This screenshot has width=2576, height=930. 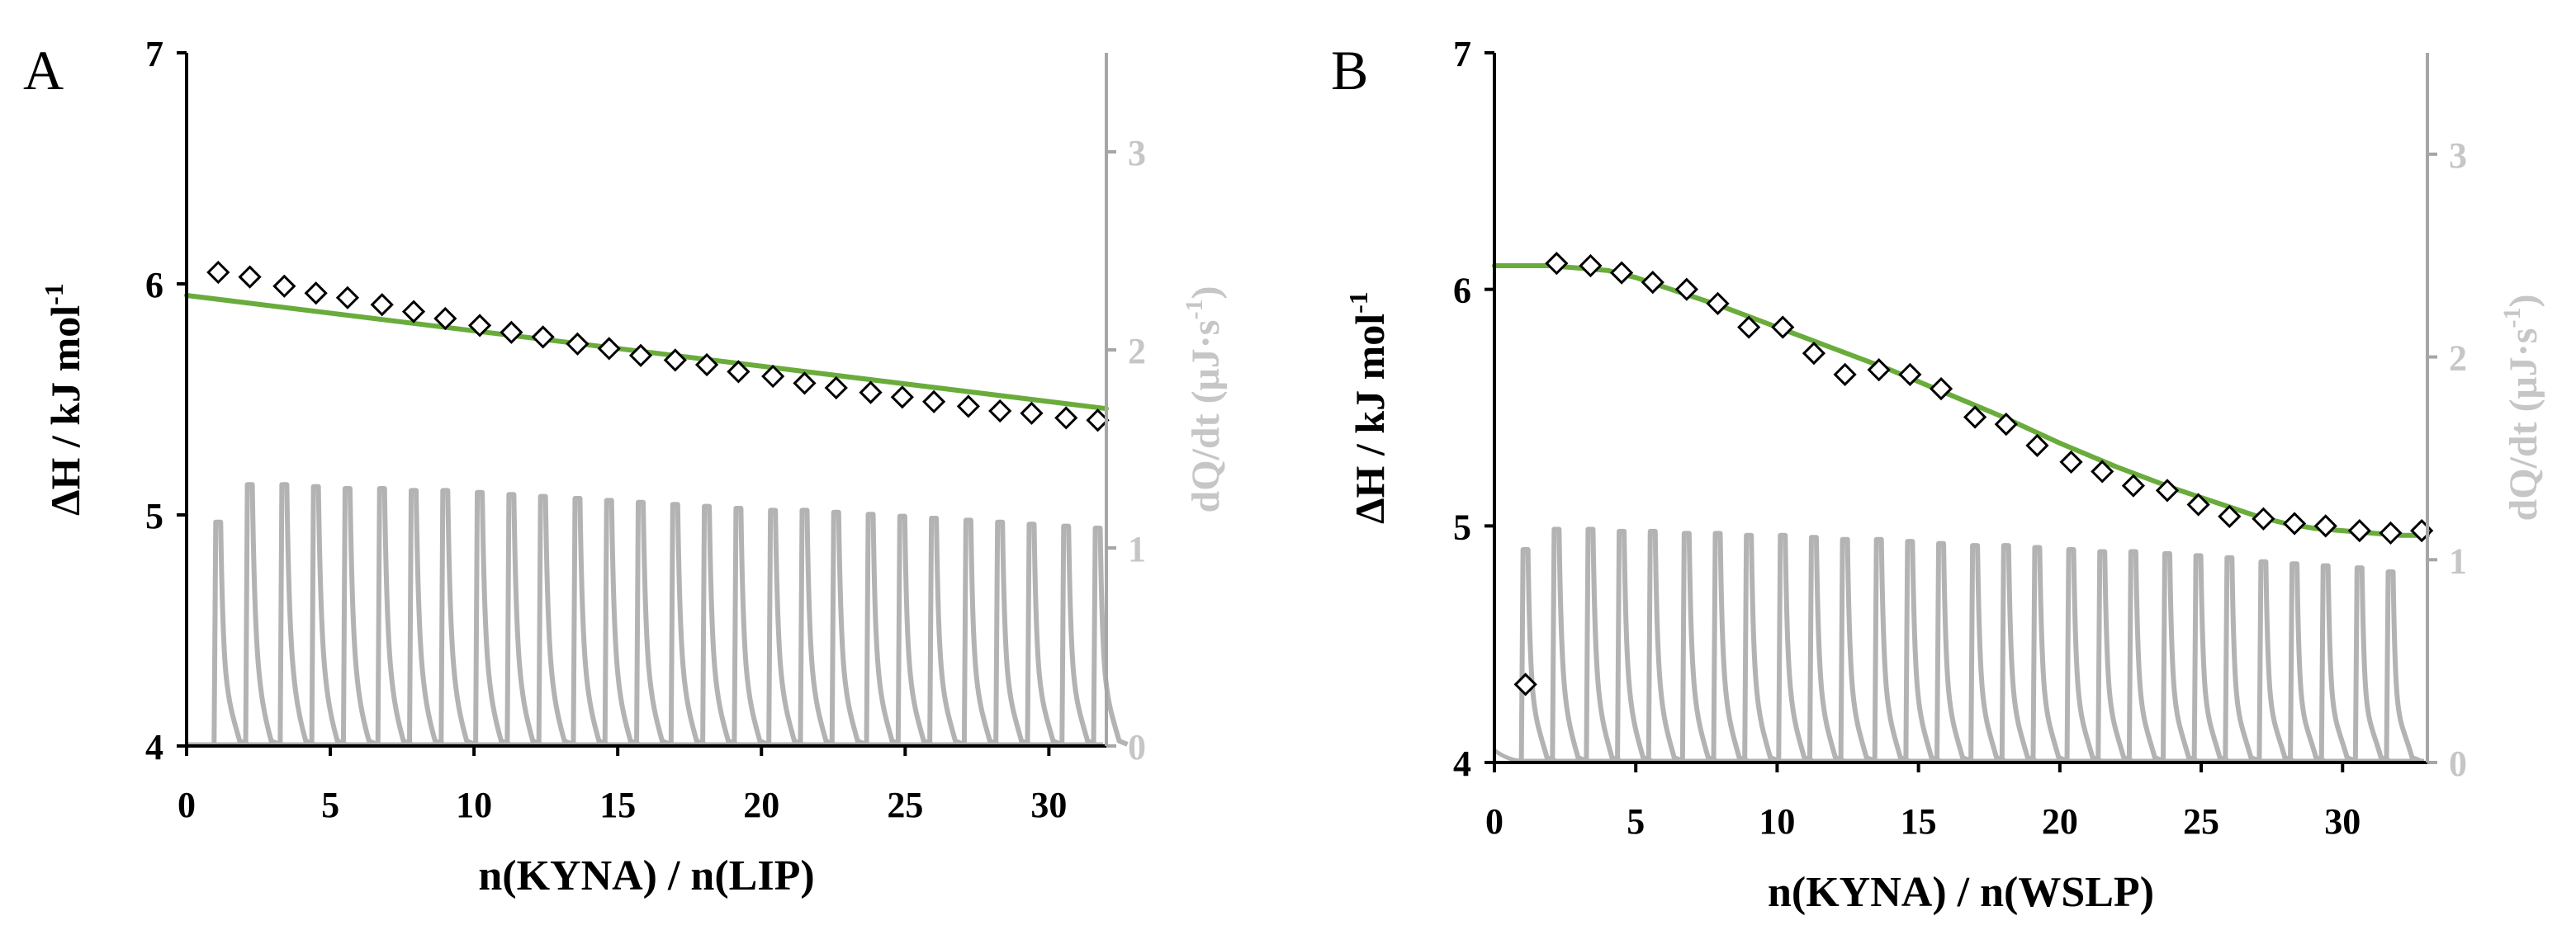 I want to click on y-axis-label-sup: -1, so click(x=1358, y=302).